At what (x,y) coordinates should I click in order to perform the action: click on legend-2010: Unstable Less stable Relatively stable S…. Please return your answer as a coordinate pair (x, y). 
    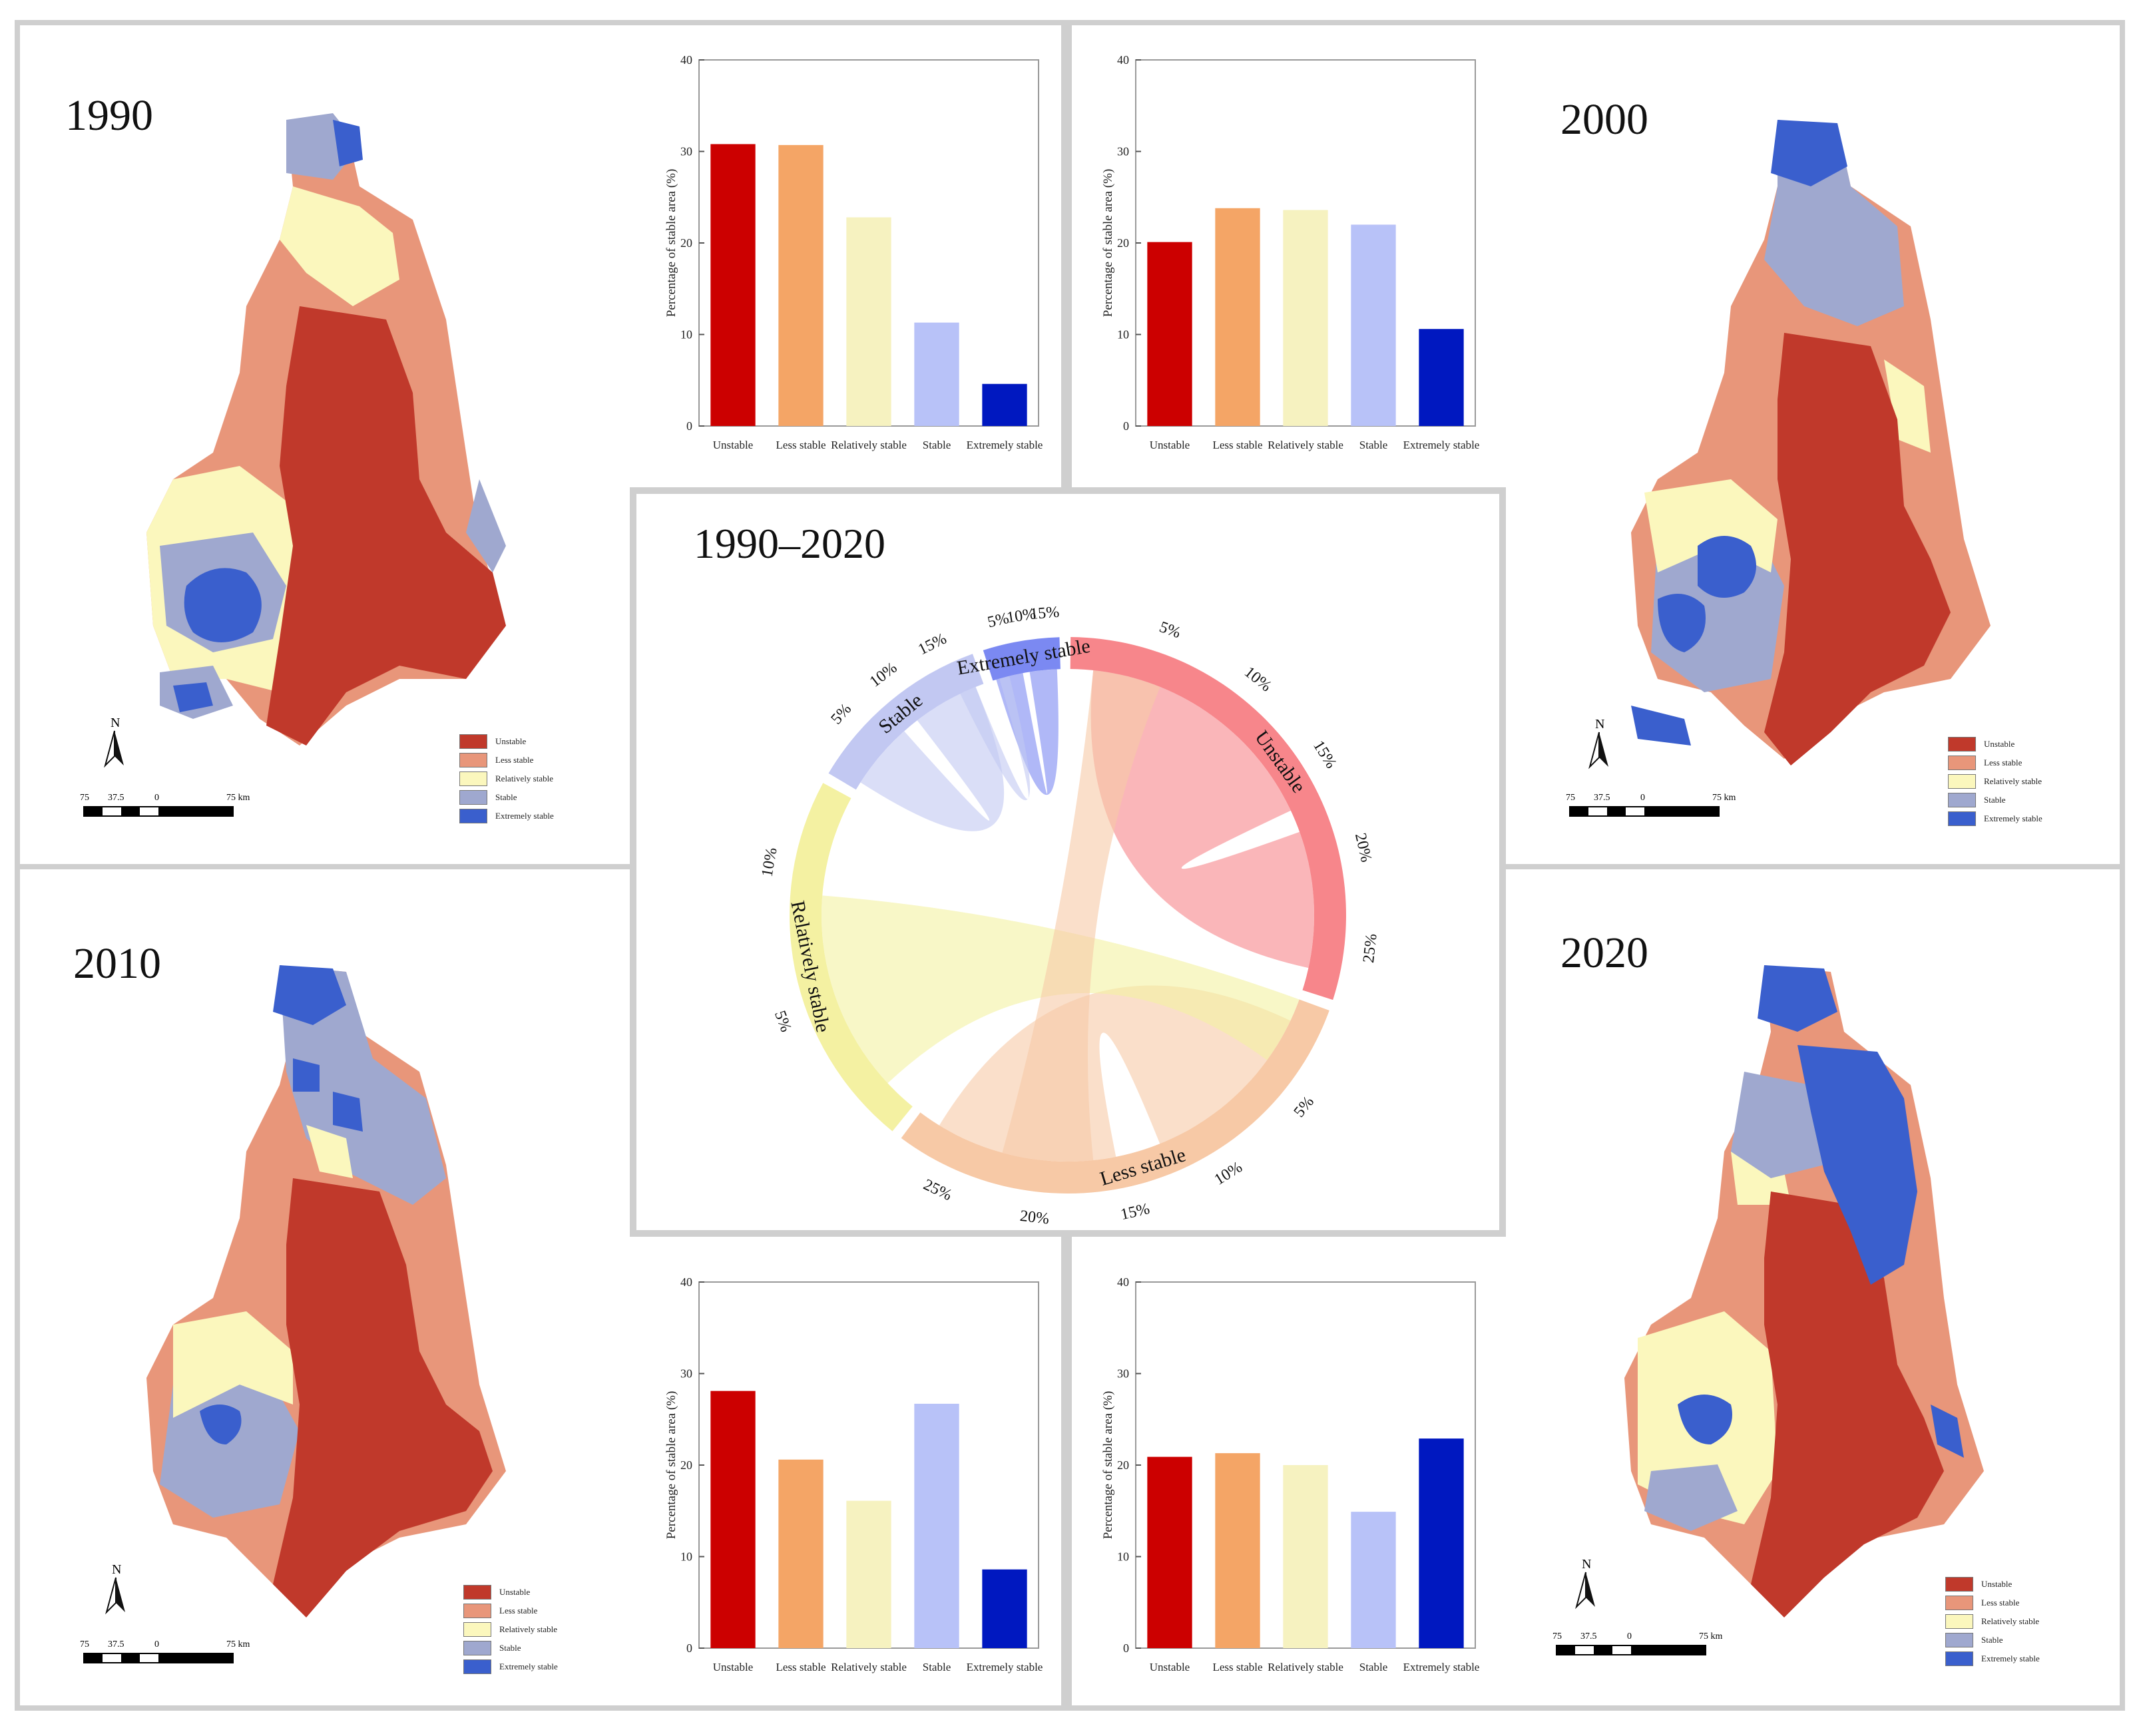
    Looking at the image, I should click on (510, 1629).